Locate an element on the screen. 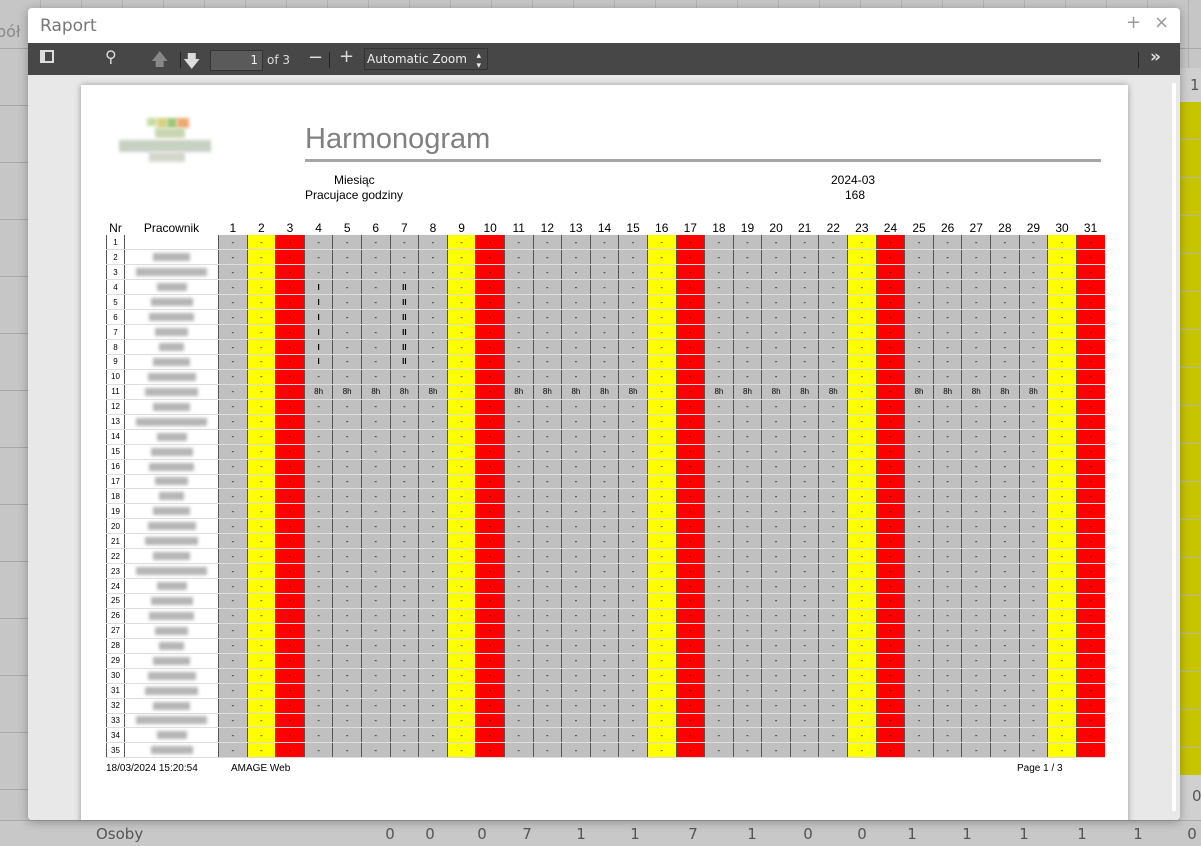  schedule-cell: I is located at coordinates (318, 332).